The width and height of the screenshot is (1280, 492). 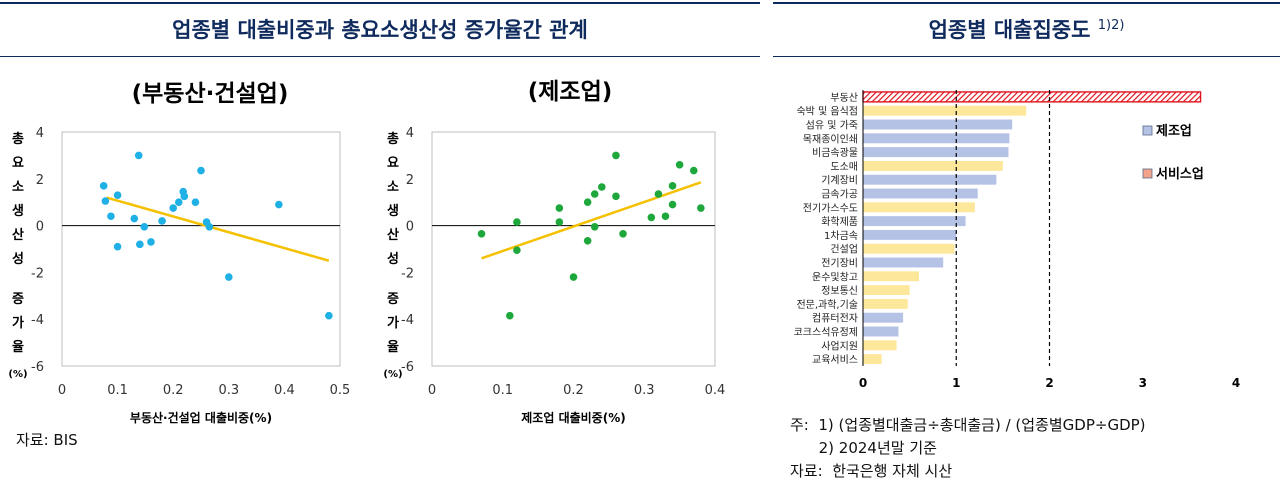 I want to click on left-top-rule, so click(x=380, y=3).